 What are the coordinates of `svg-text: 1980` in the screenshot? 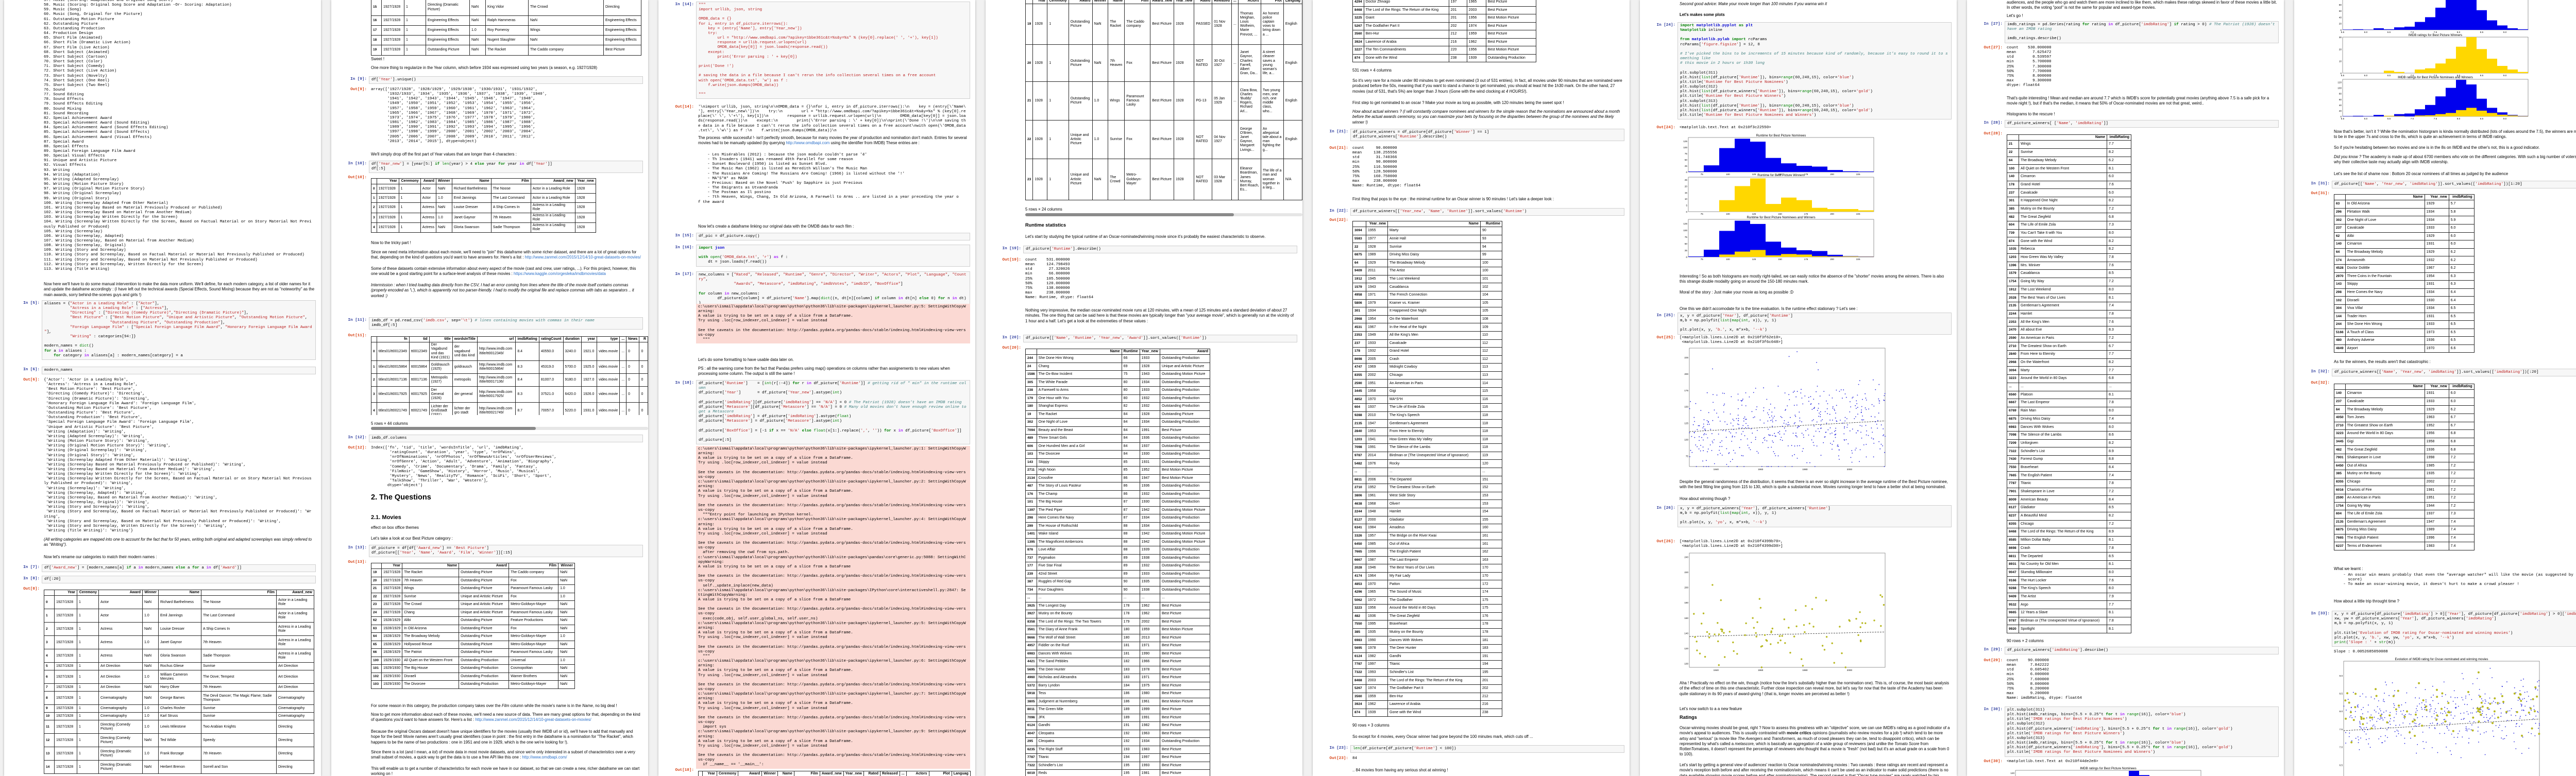 It's located at (1805, 670).